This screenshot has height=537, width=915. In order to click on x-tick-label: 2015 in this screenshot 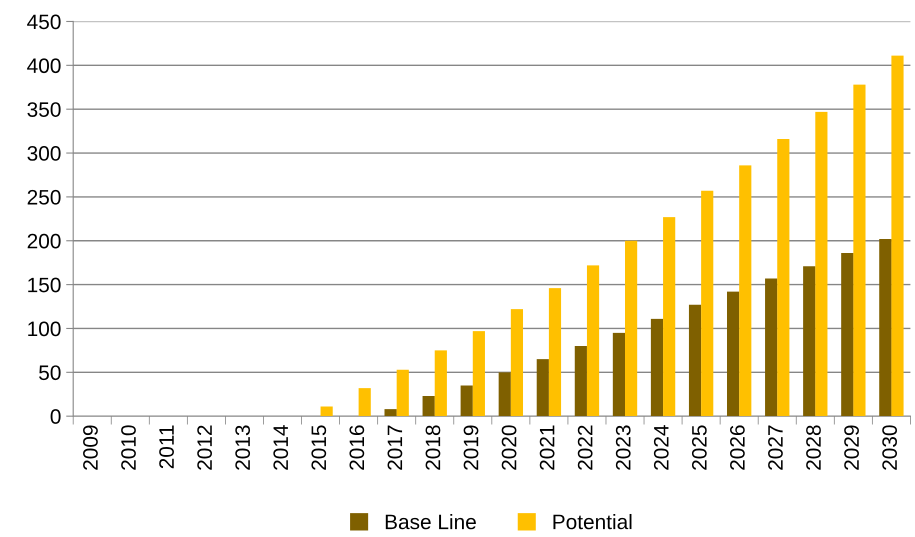, I will do `click(318, 447)`.